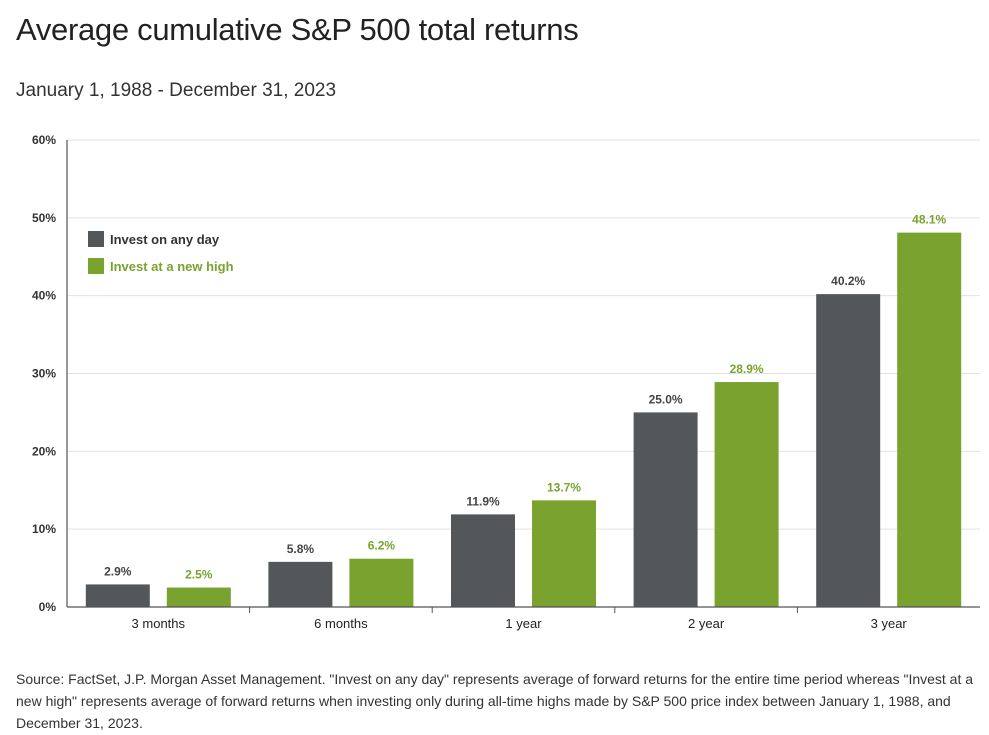 This screenshot has width=989, height=735. I want to click on y-axis-ticks: 0% 10% 20% 30% 40% 50% 60%, so click(44, 373).